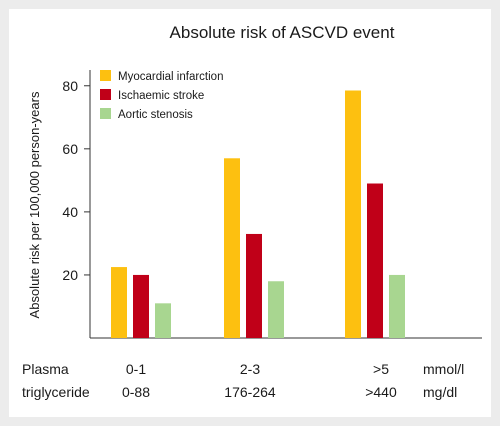 This screenshot has height=426, width=500. What do you see at coordinates (440, 392) in the screenshot?
I see `unit-mgdl: mg/dl` at bounding box center [440, 392].